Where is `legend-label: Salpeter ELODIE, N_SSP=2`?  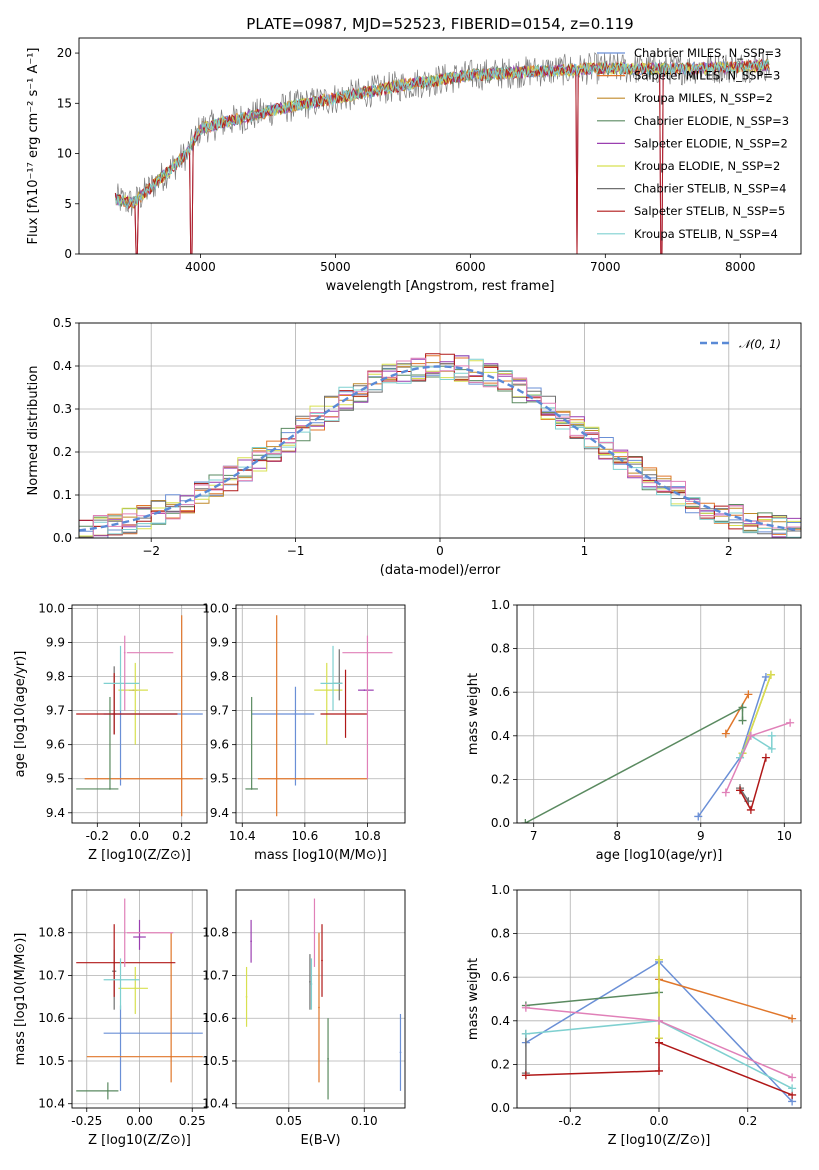 legend-label: Salpeter ELODIE, N_SSP=2 is located at coordinates (711, 143).